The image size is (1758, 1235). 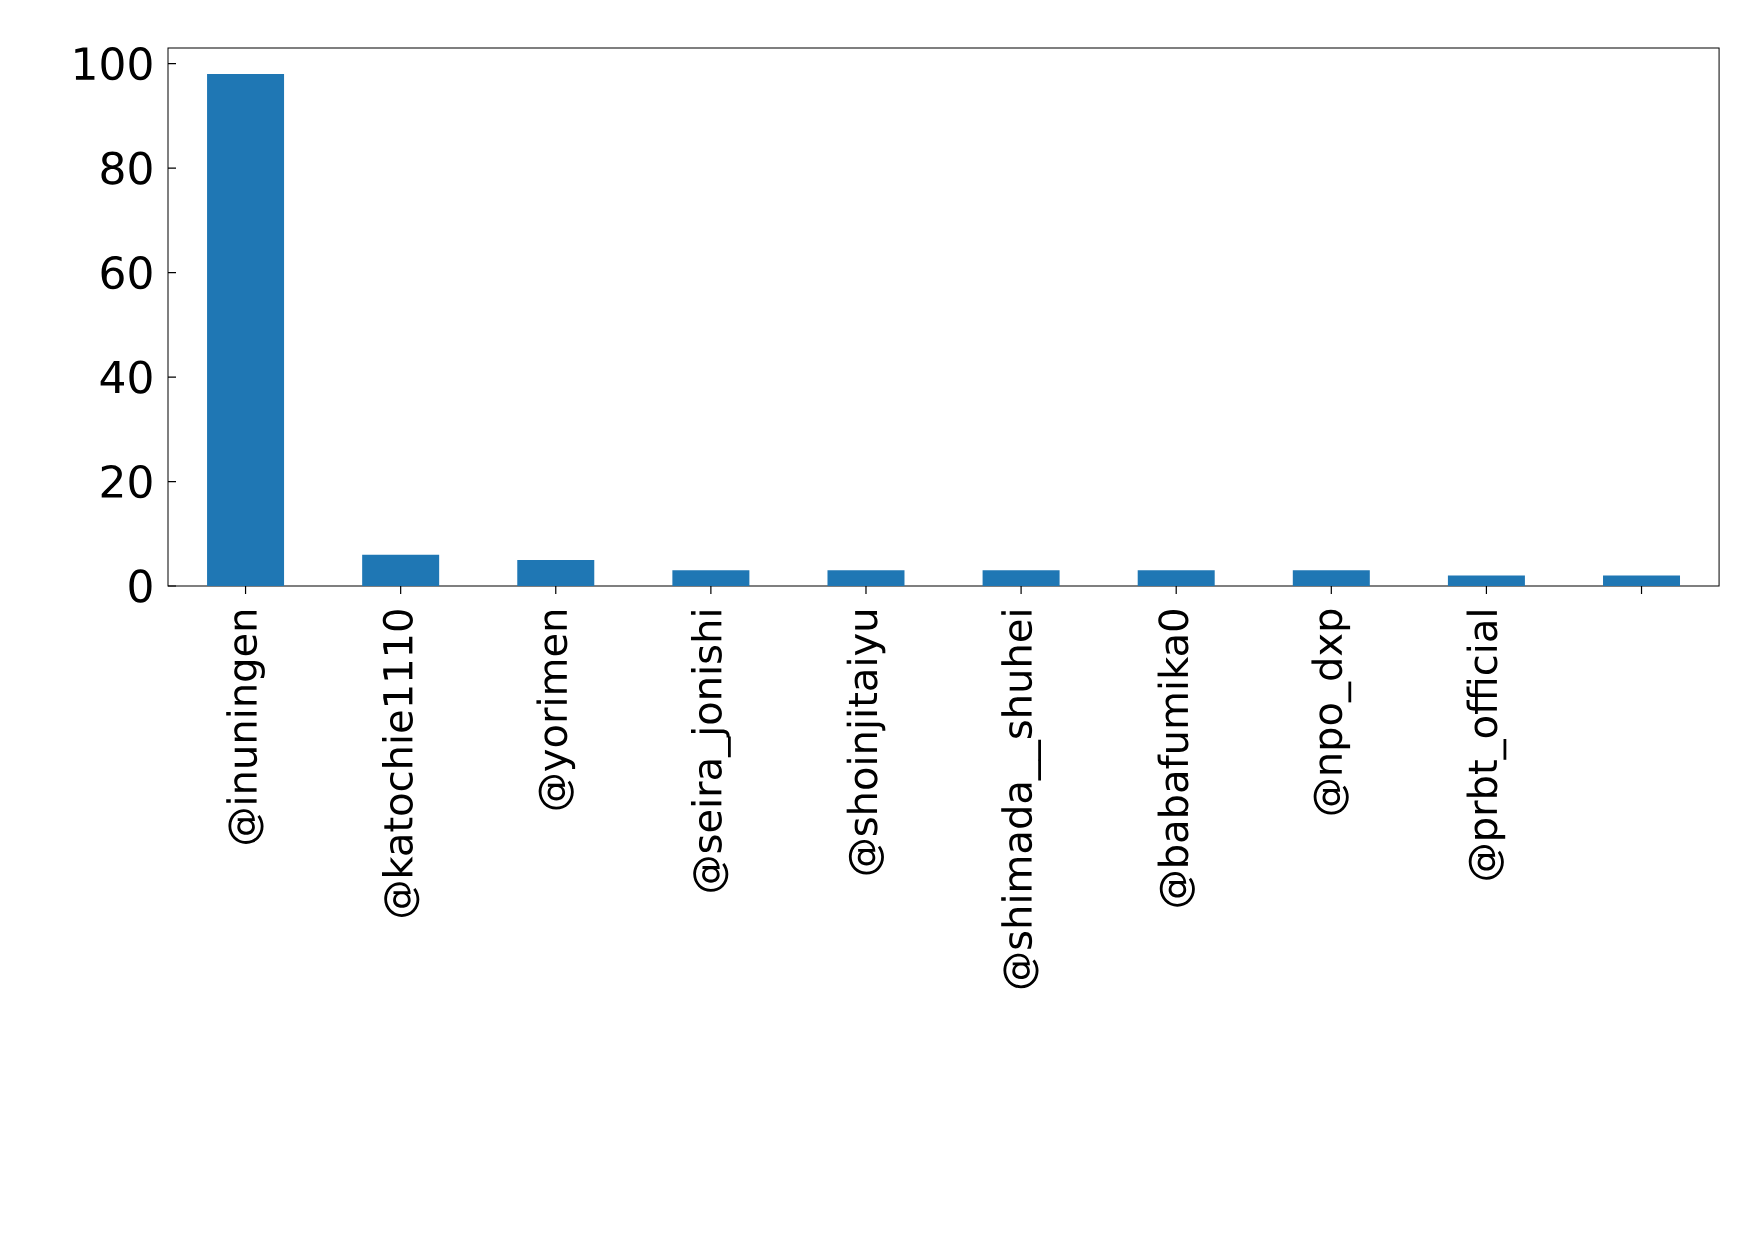 What do you see at coordinates (126, 481) in the screenshot?
I see `y-tick-label: 20` at bounding box center [126, 481].